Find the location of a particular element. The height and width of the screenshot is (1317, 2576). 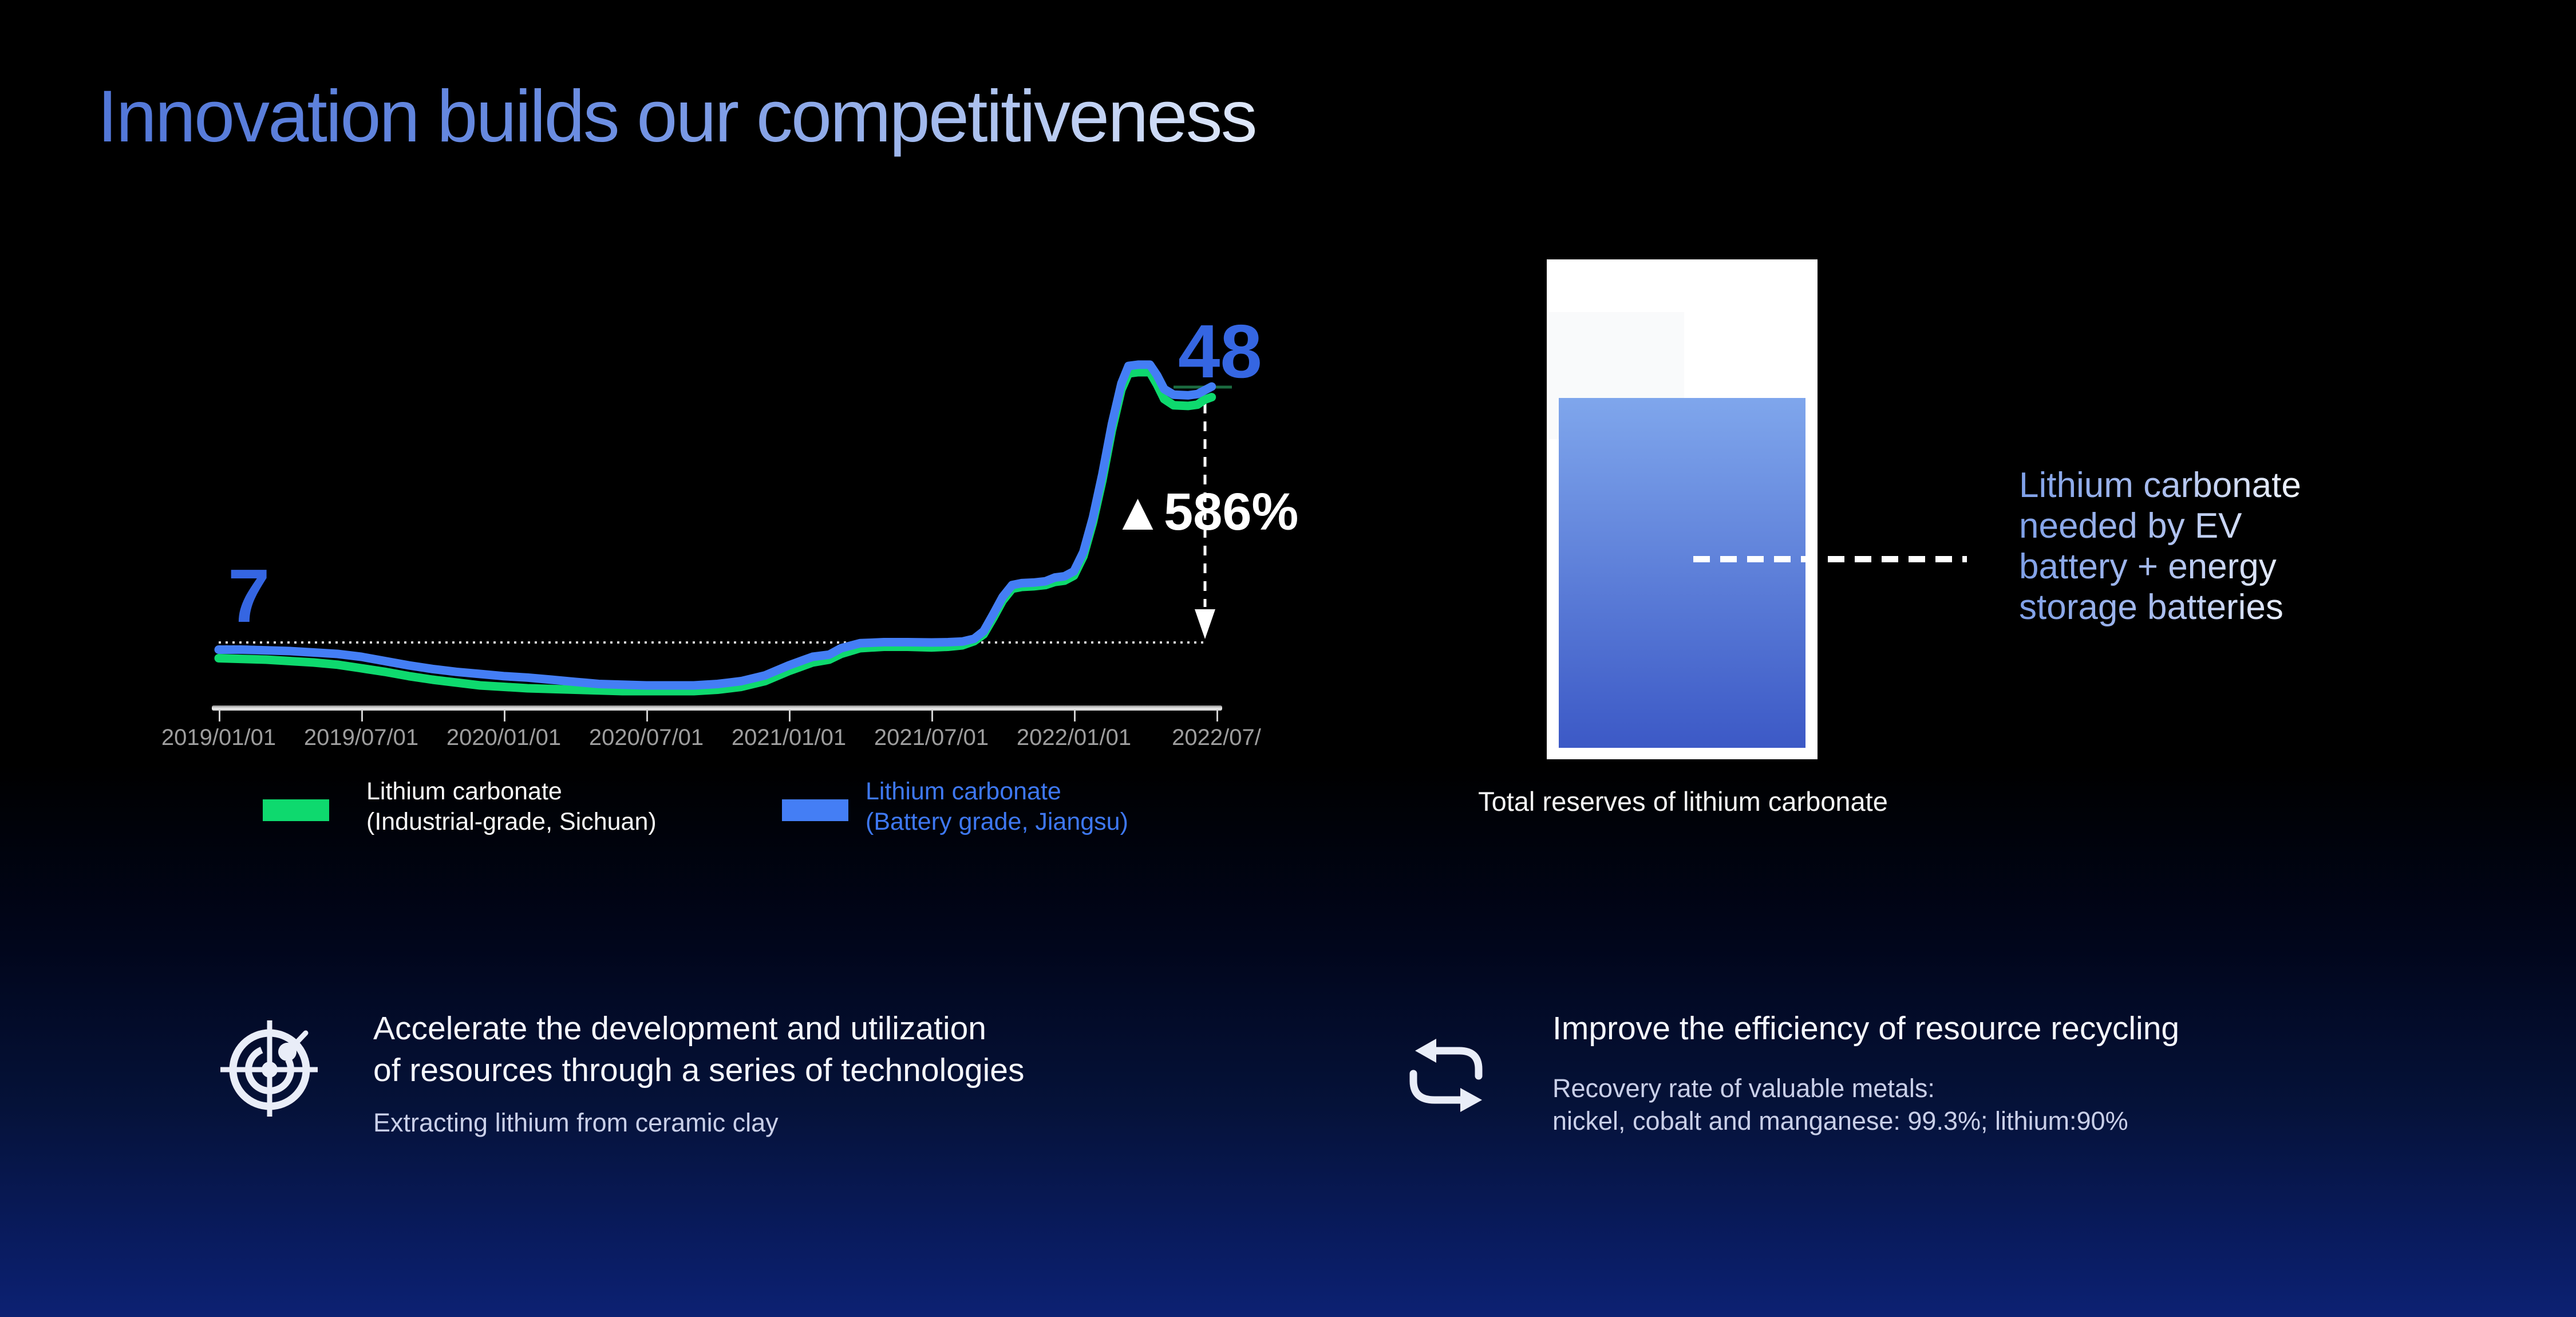

tank-note-line: battery + energy is located at coordinates (2148, 566).